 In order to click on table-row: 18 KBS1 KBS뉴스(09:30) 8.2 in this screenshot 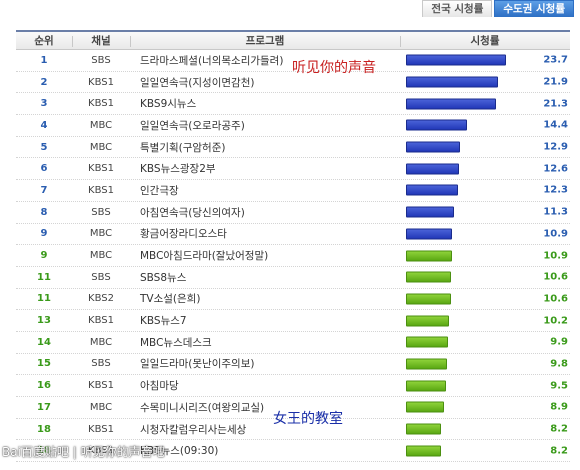, I will do `click(293, 451)`.